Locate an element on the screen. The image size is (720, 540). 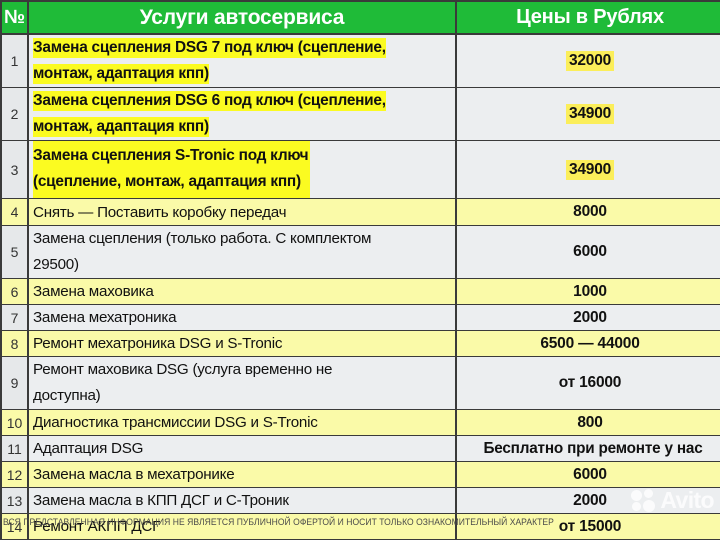
row-number: 14 is located at coordinates (14, 526).